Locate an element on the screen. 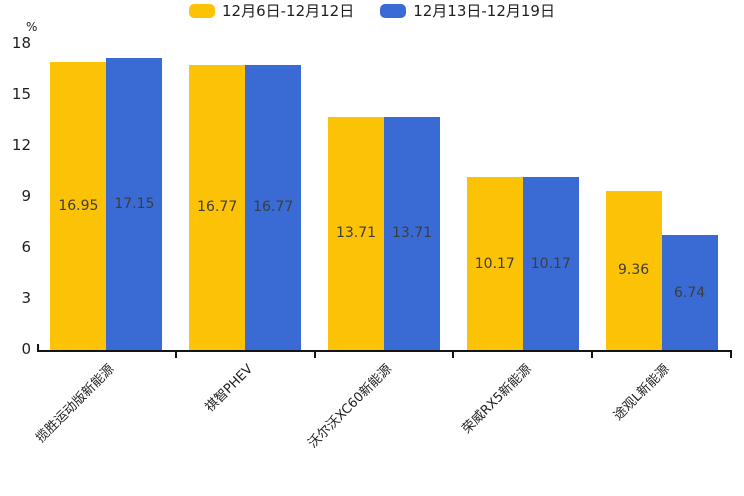 The width and height of the screenshot is (744, 496). x-axis-category-label: 祺智PHEV is located at coordinates (230, 388).